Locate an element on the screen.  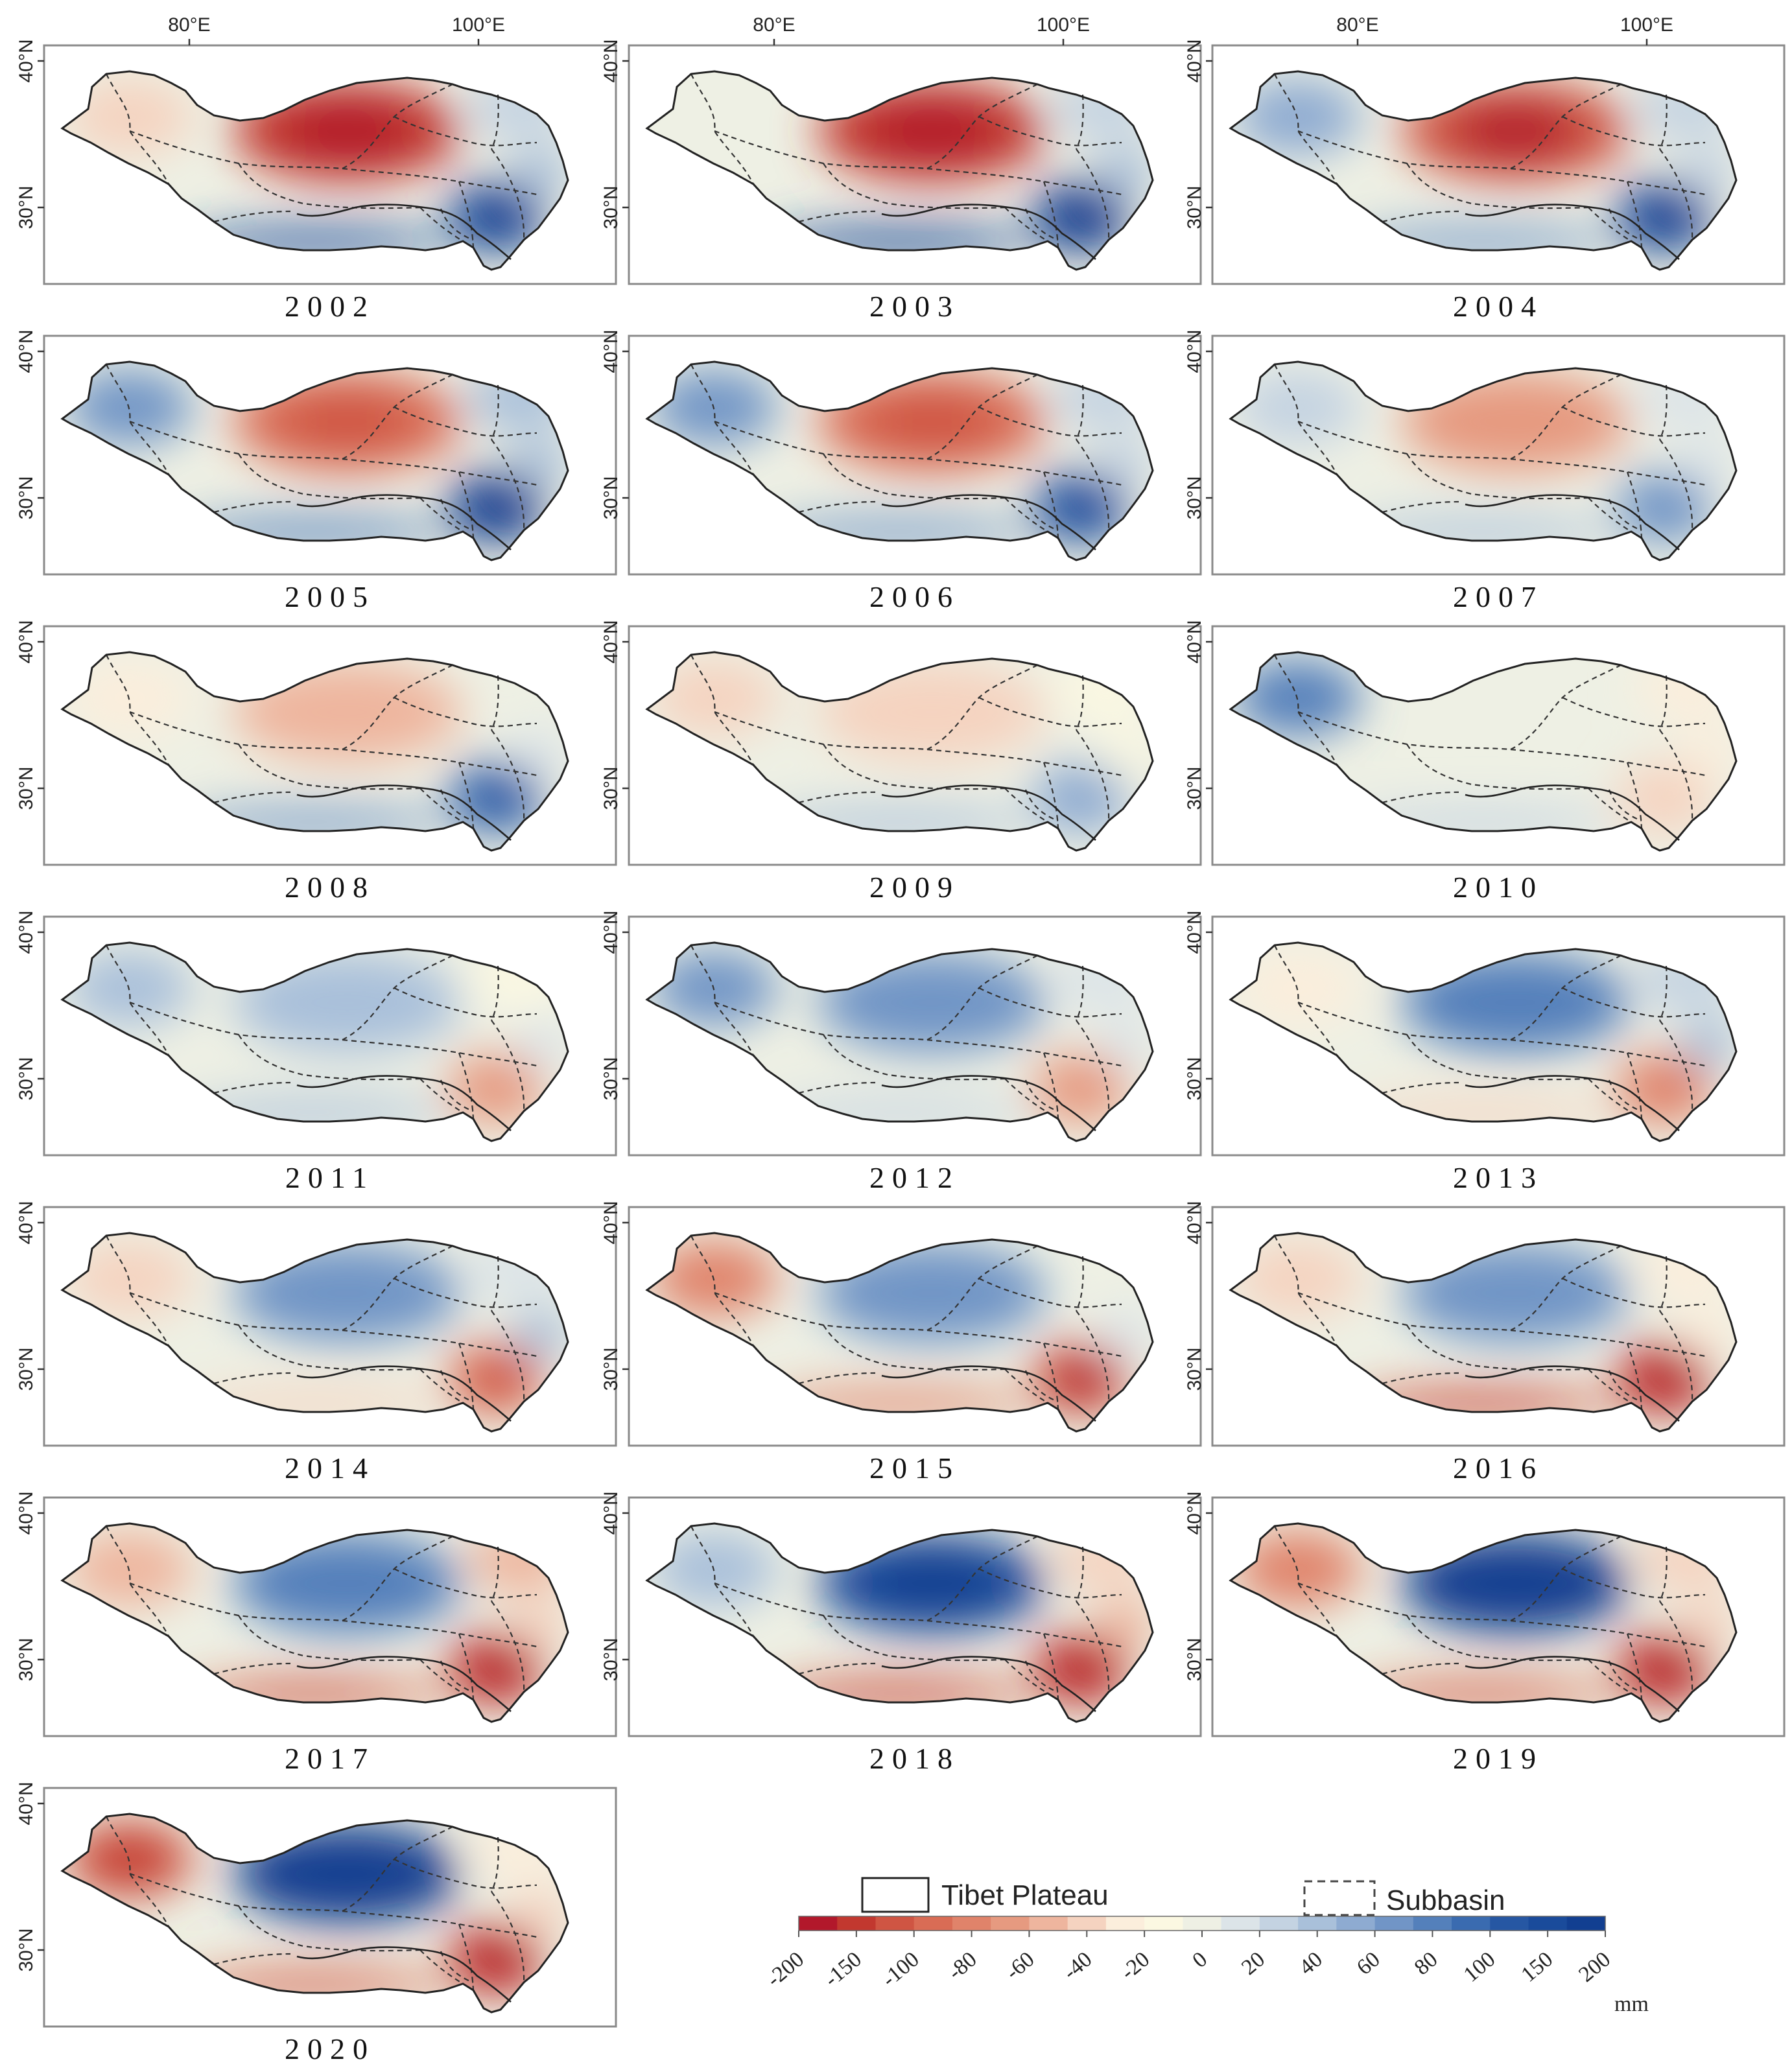
map-panel-2009: 40°N 30°N 2009 is located at coordinates (901, 762).